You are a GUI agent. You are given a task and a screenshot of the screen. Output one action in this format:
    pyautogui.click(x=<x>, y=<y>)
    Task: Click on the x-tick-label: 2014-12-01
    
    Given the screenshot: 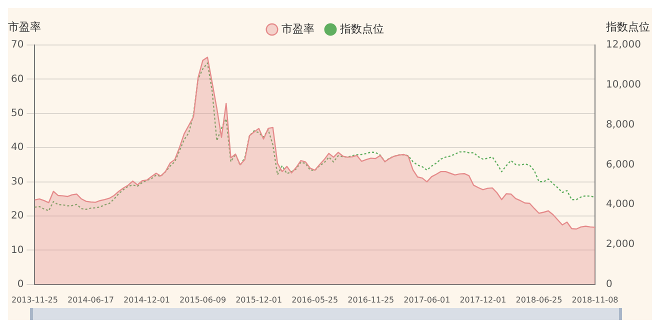 What is the action you would take?
    pyautogui.click(x=147, y=299)
    